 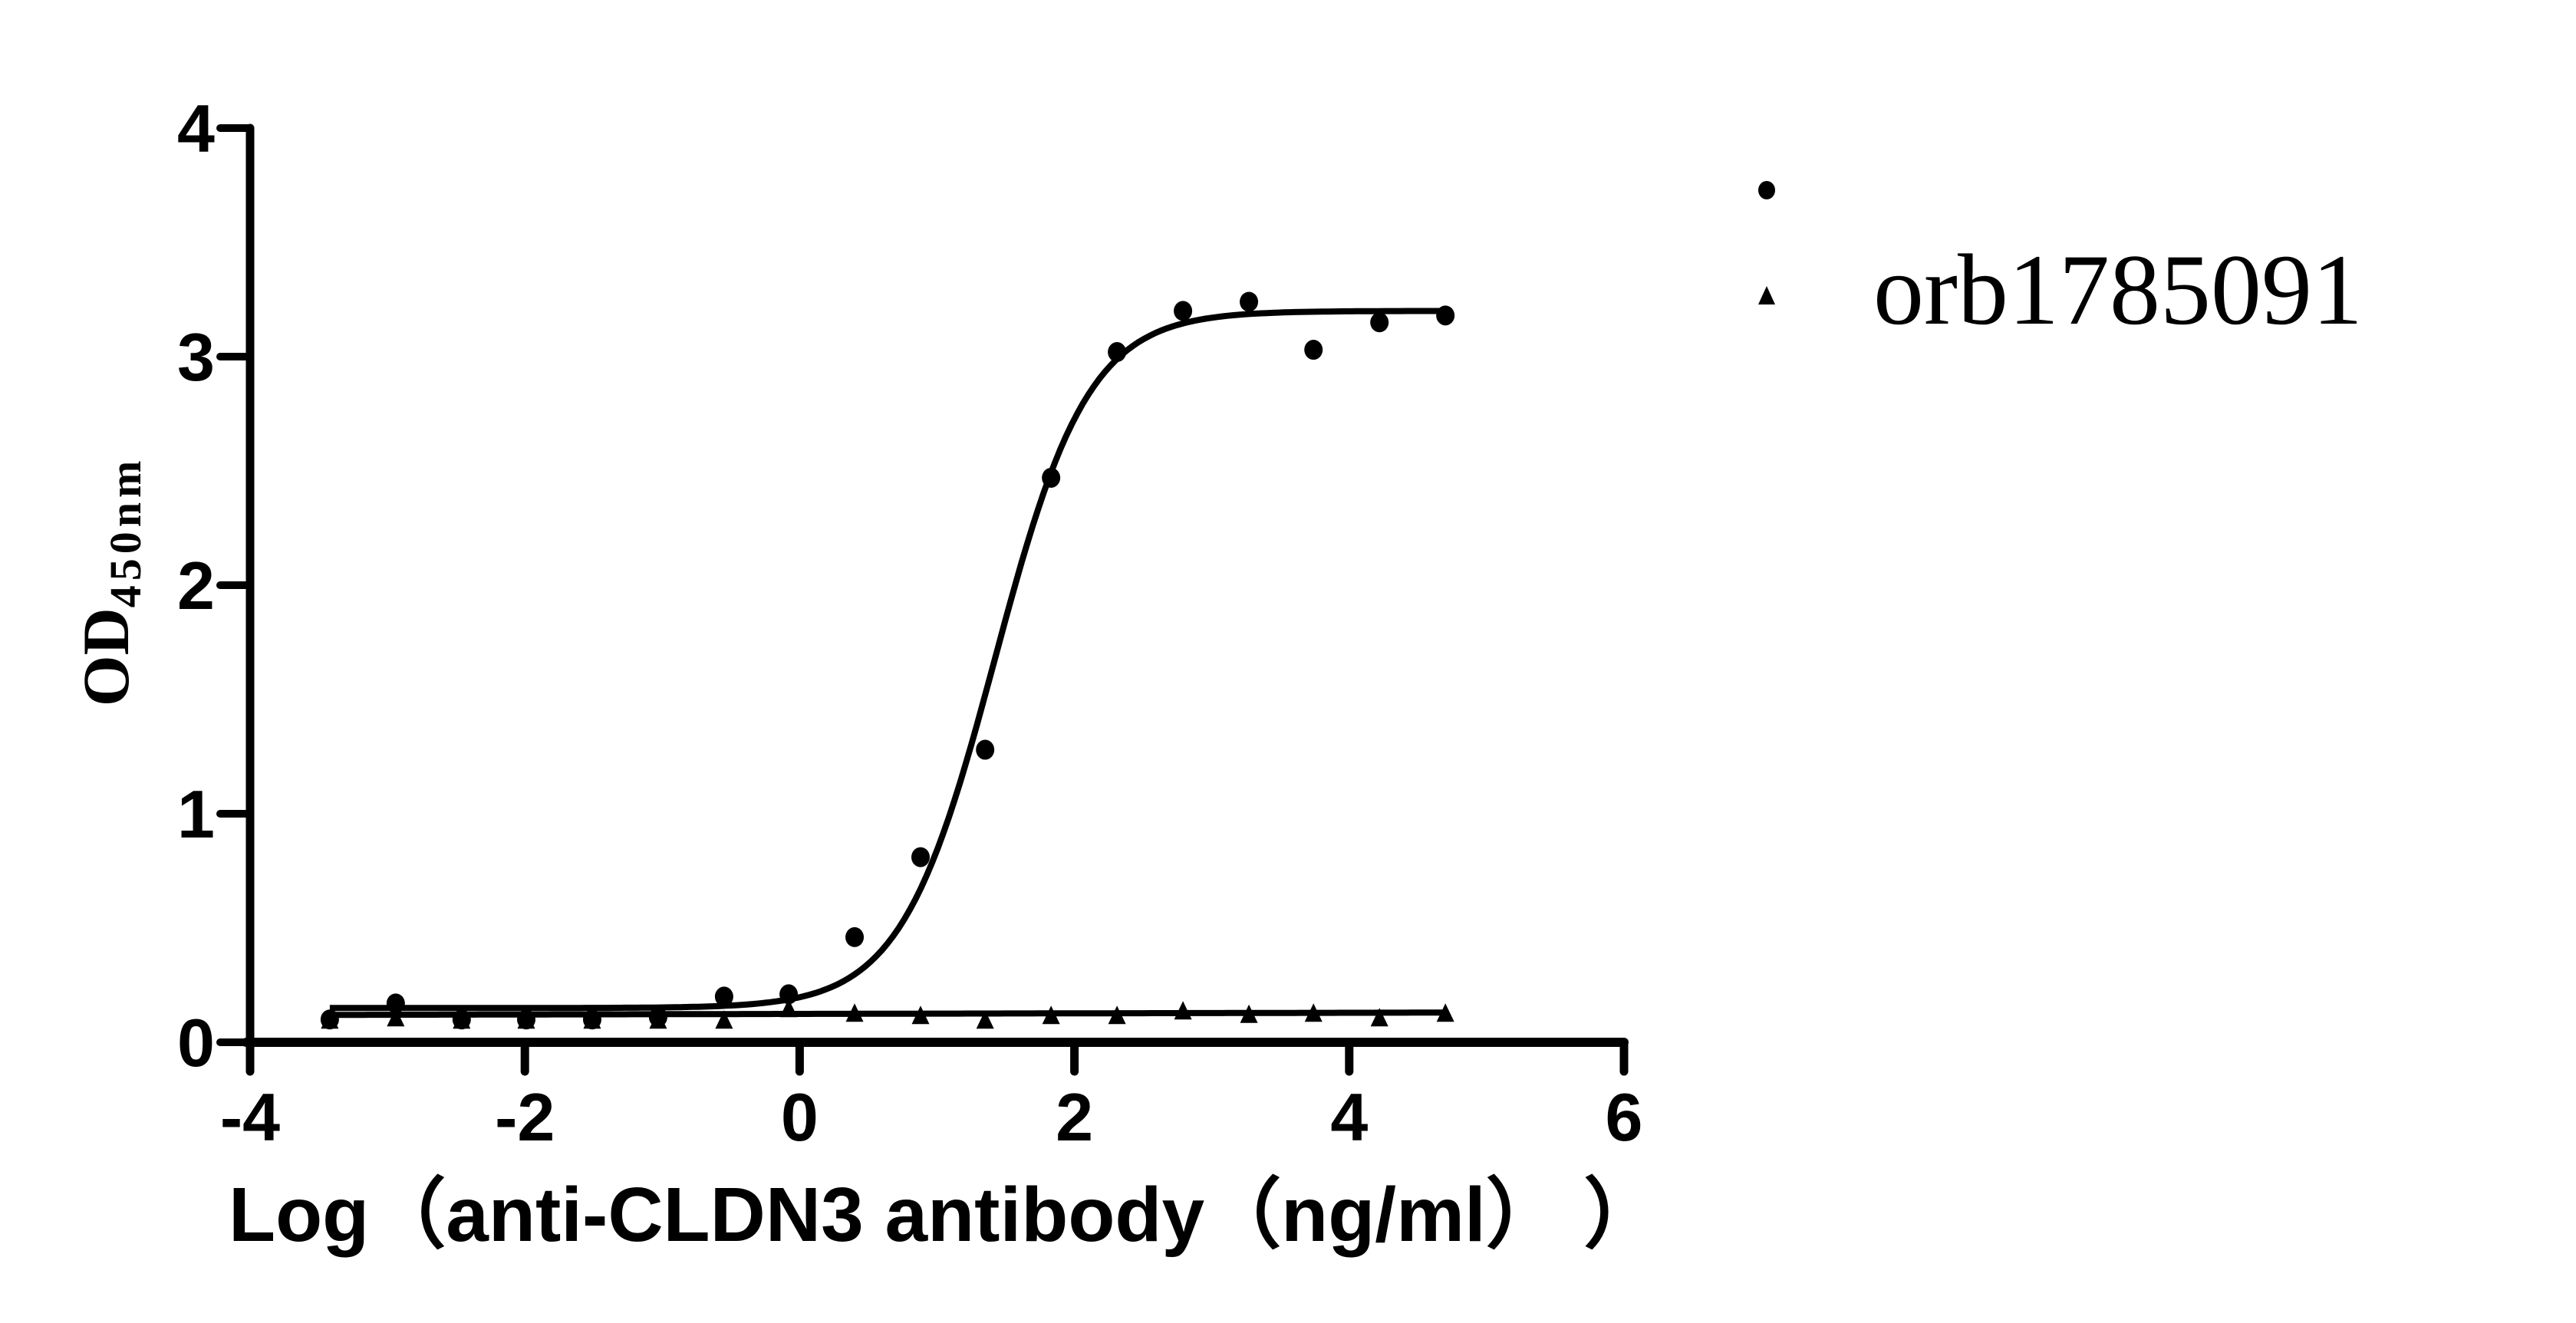 I want to click on x-tick-label: -4, so click(x=250, y=1117).